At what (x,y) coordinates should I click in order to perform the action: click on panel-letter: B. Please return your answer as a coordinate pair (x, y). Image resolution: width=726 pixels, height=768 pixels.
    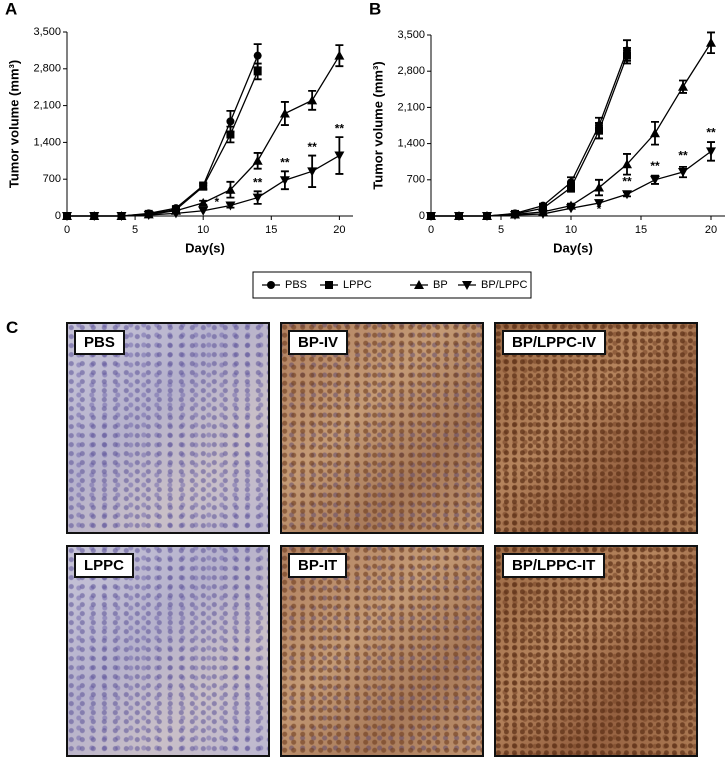
    Looking at the image, I should click on (375, 9).